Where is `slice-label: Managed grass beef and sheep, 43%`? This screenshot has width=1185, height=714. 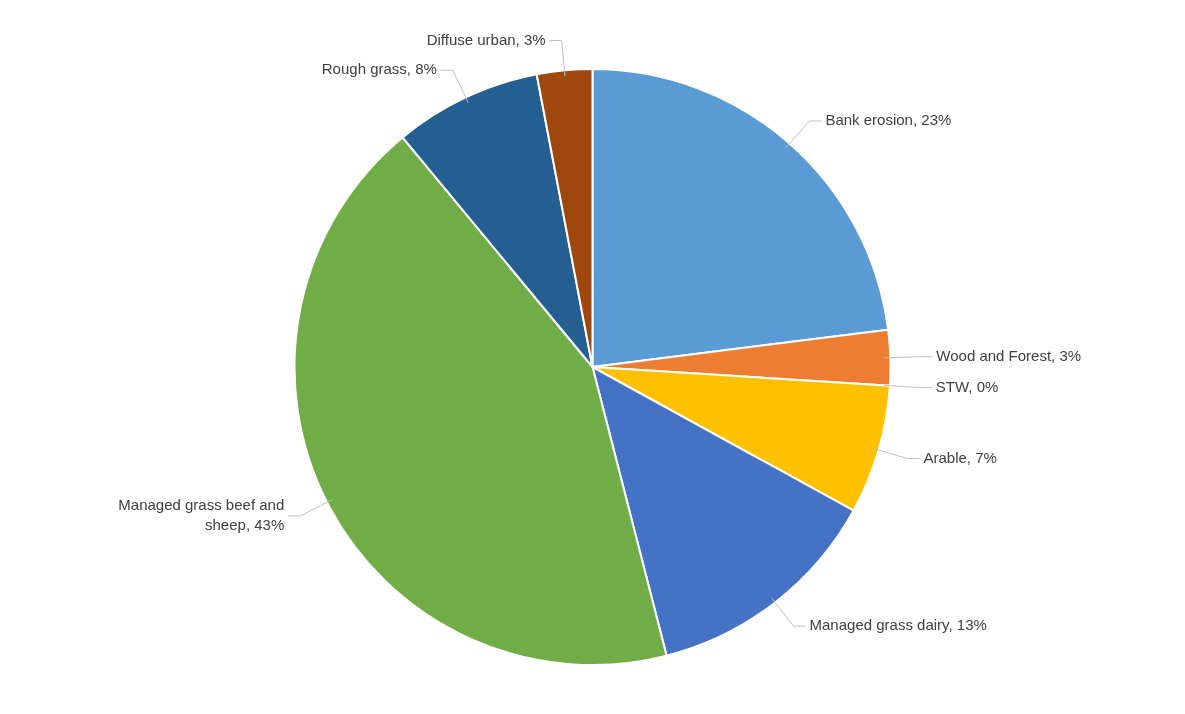 slice-label: Managed grass beef and sheep, 43% is located at coordinates (201, 515).